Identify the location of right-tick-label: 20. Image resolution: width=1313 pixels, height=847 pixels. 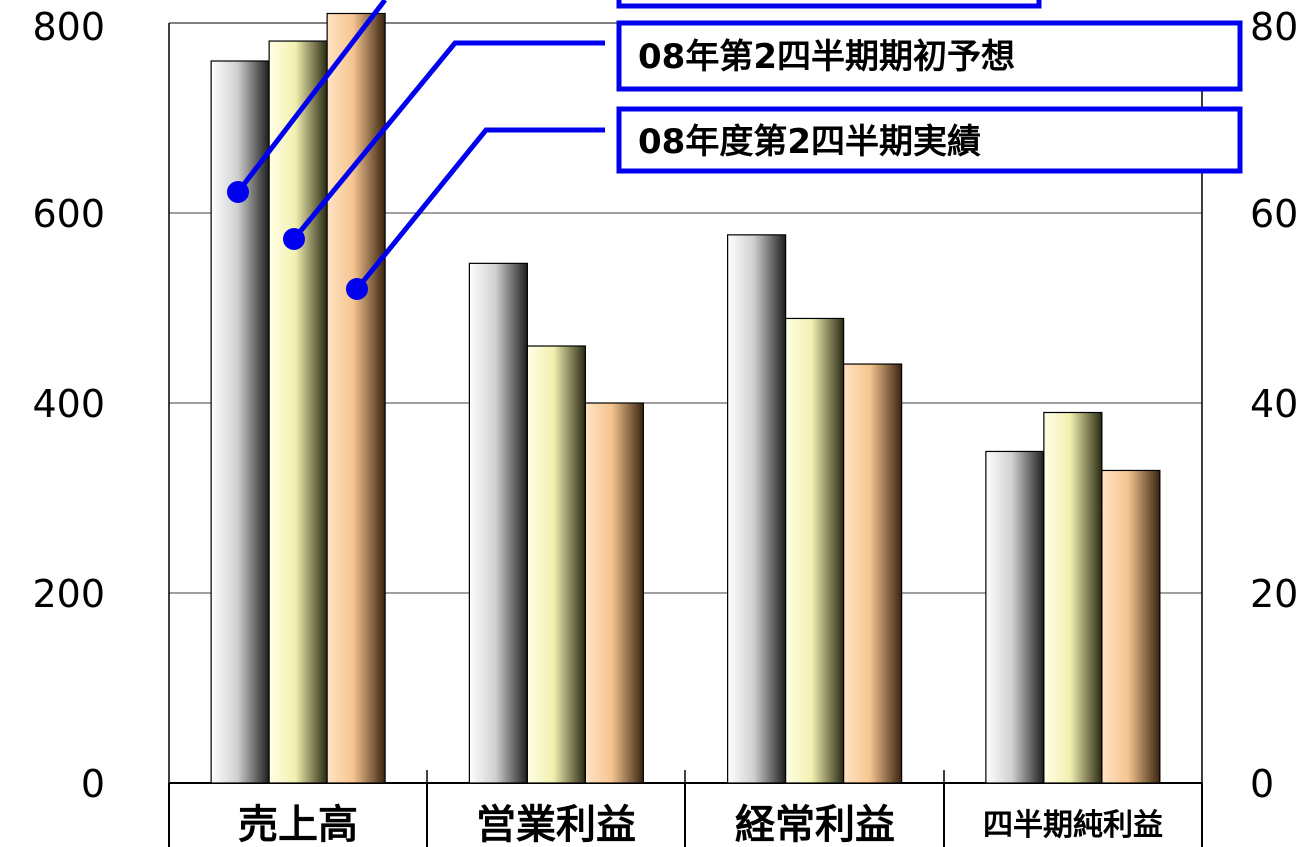
(1274, 594).